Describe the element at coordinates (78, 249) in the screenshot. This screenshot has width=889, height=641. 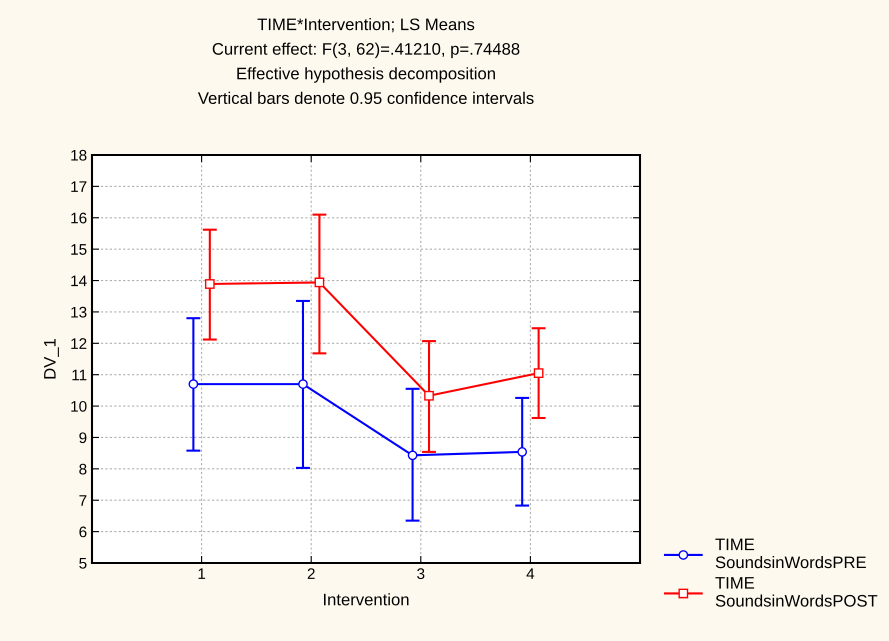
I see `y-tick-label: 15` at that location.